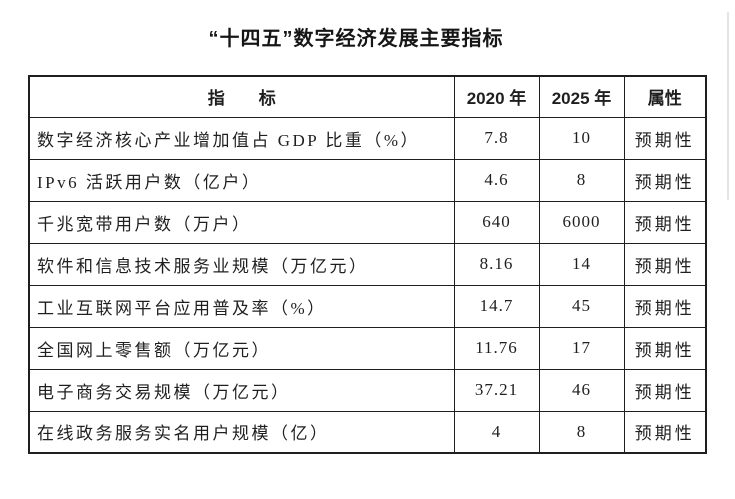 This screenshot has width=735, height=499. Describe the element at coordinates (496, 390) in the screenshot. I see `value-2020-cell: 37.21` at that location.